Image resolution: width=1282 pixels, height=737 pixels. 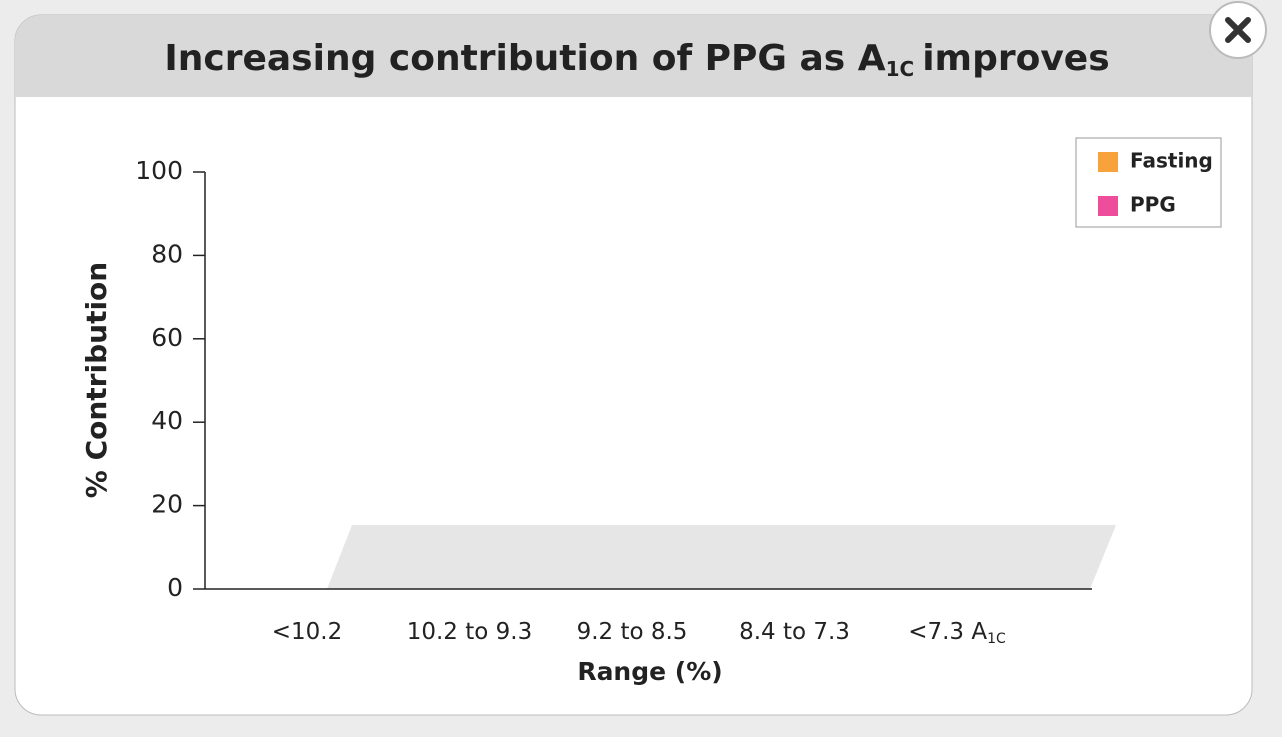 I want to click on x-tick-label: 8.4 to 7.3, so click(x=794, y=632).